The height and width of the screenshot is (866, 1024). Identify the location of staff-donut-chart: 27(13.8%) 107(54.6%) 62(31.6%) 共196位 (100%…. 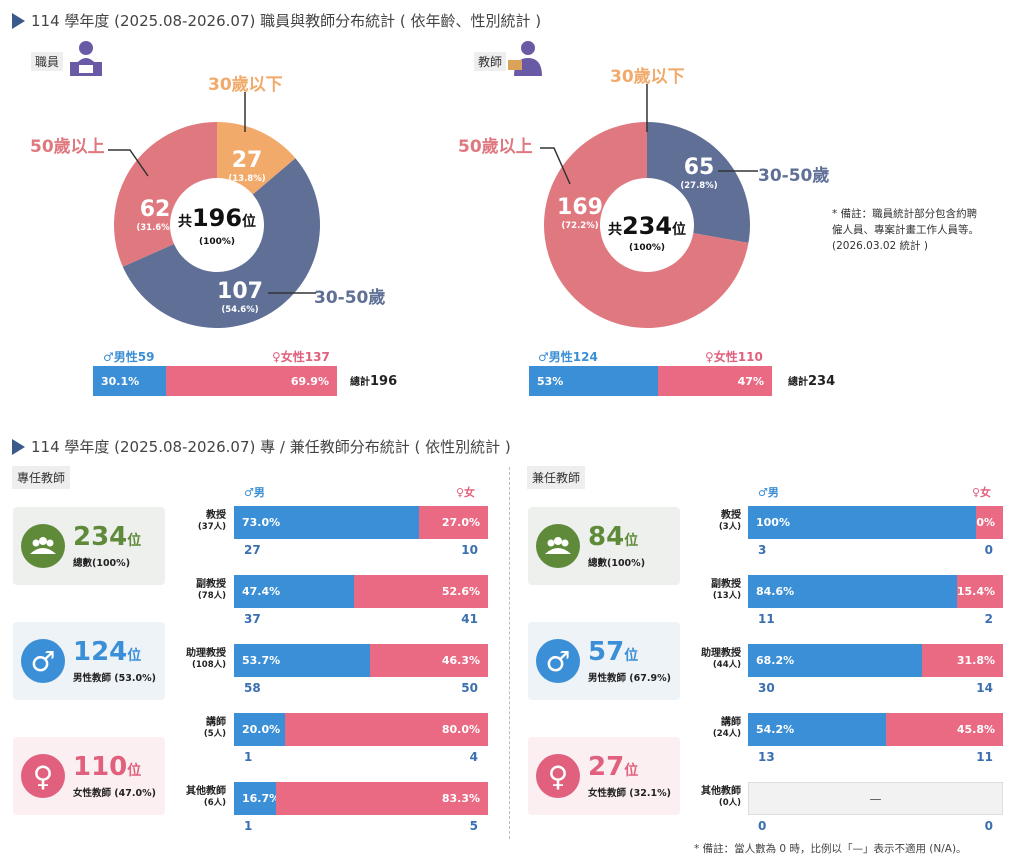
(217, 225).